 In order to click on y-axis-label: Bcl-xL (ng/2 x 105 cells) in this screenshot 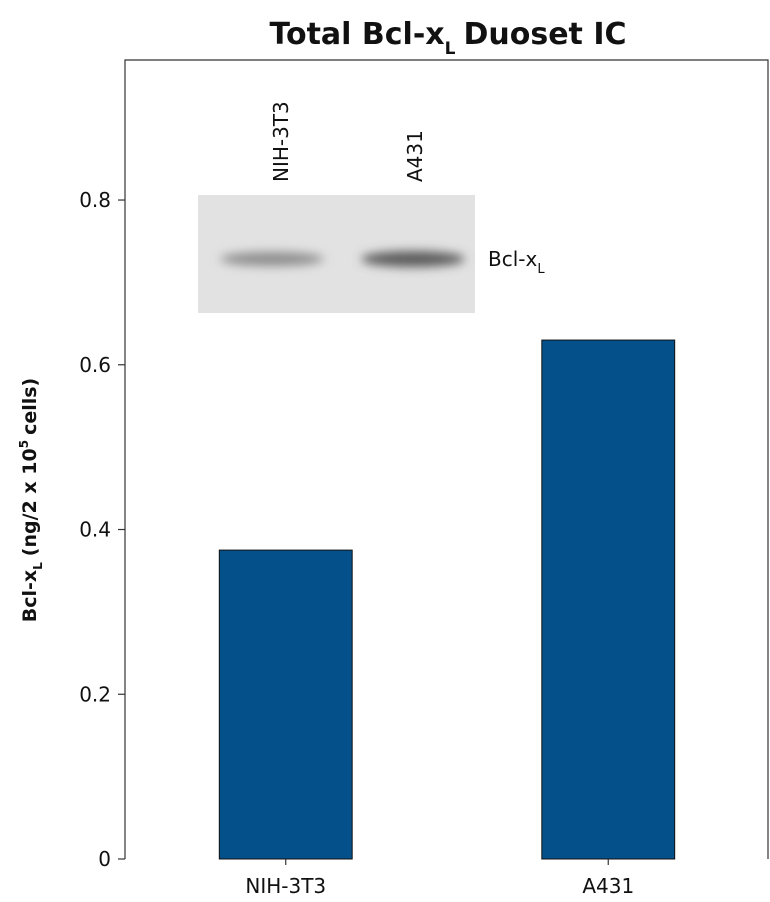, I will do `click(31, 500)`.